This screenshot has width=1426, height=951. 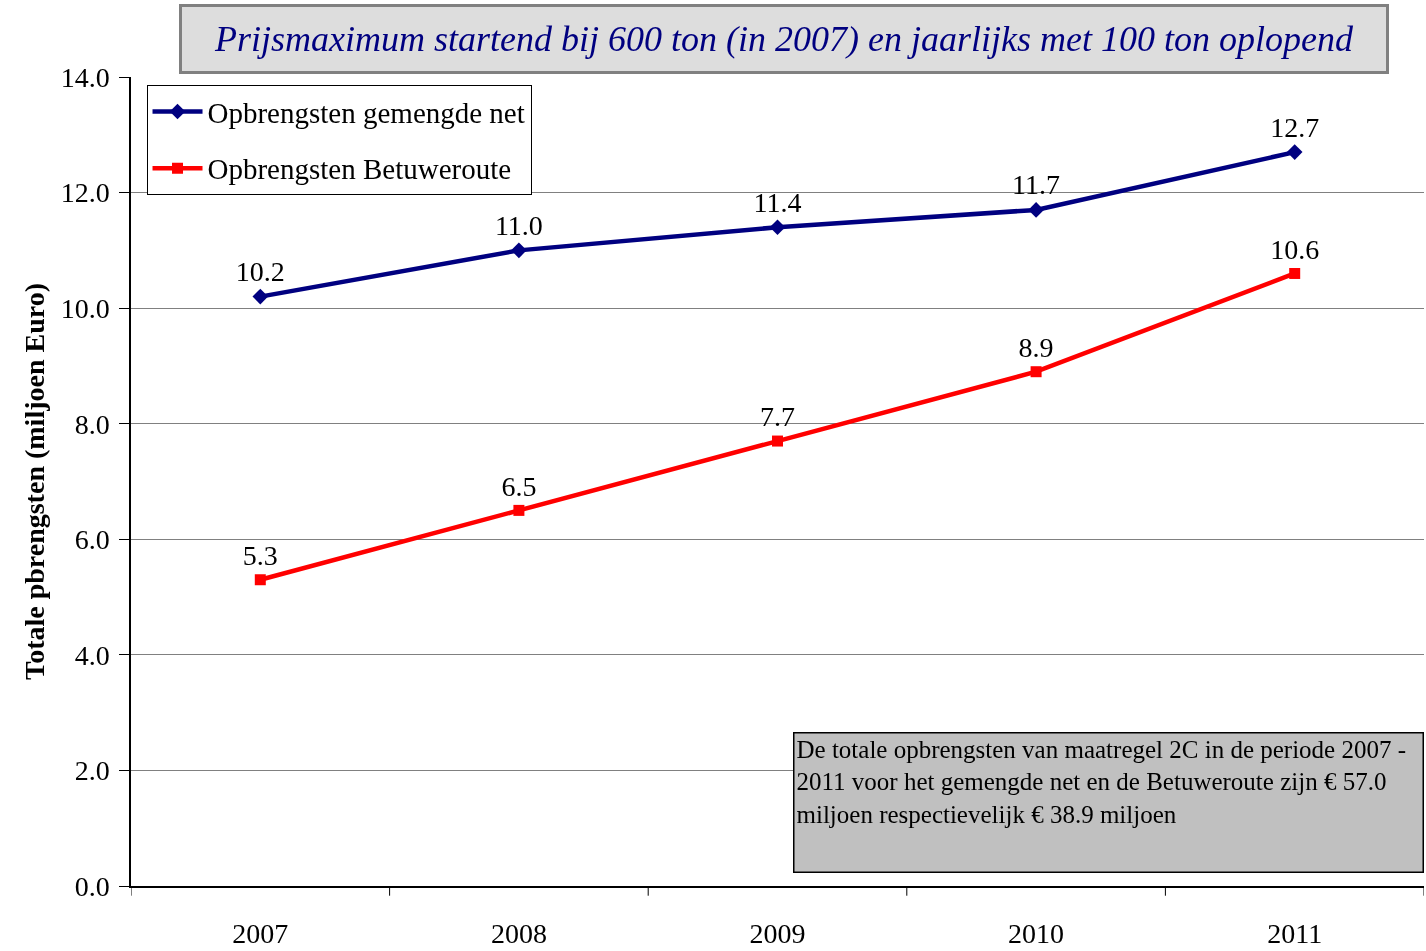 What do you see at coordinates (260, 934) in the screenshot?
I see `x-tick-label: 2007` at bounding box center [260, 934].